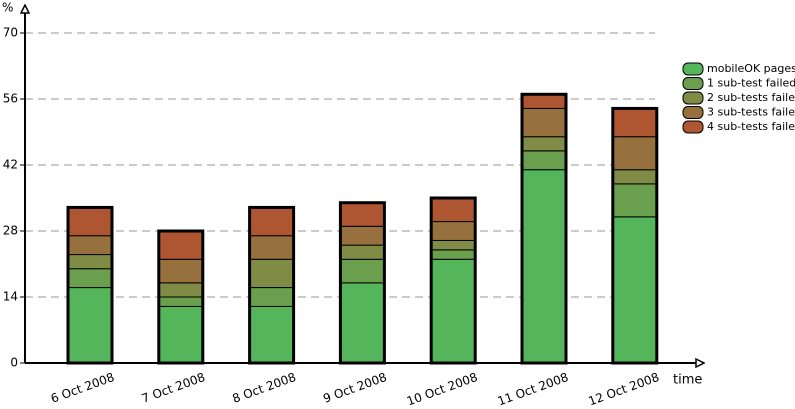 The height and width of the screenshot is (409, 795). Describe the element at coordinates (10, 33) in the screenshot. I see `y-tick-label: 70` at that location.